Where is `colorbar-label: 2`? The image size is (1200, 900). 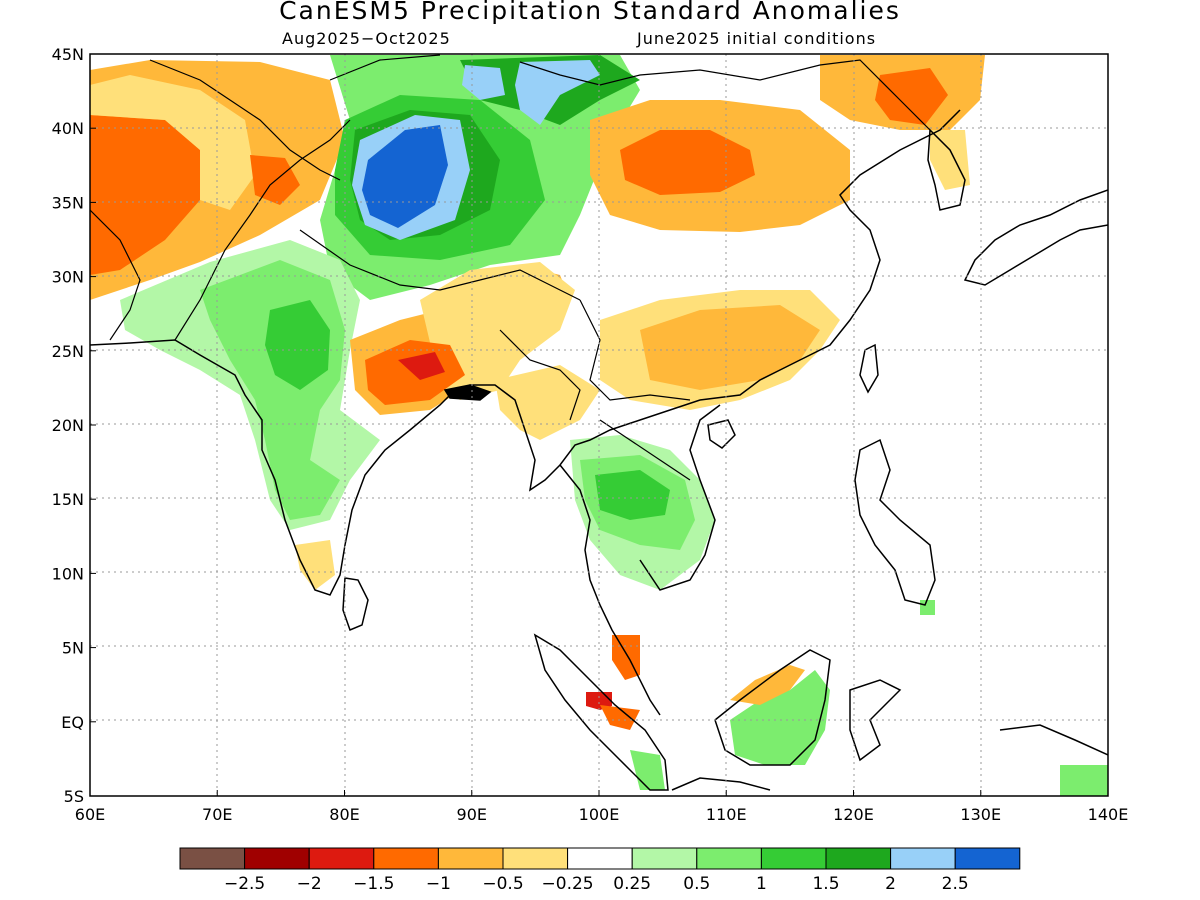
colorbar-label: 2 is located at coordinates (890, 884).